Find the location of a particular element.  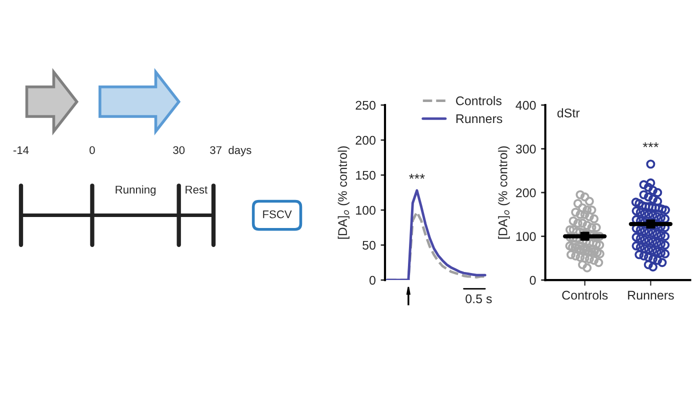

text: 30 is located at coordinates (179, 150).